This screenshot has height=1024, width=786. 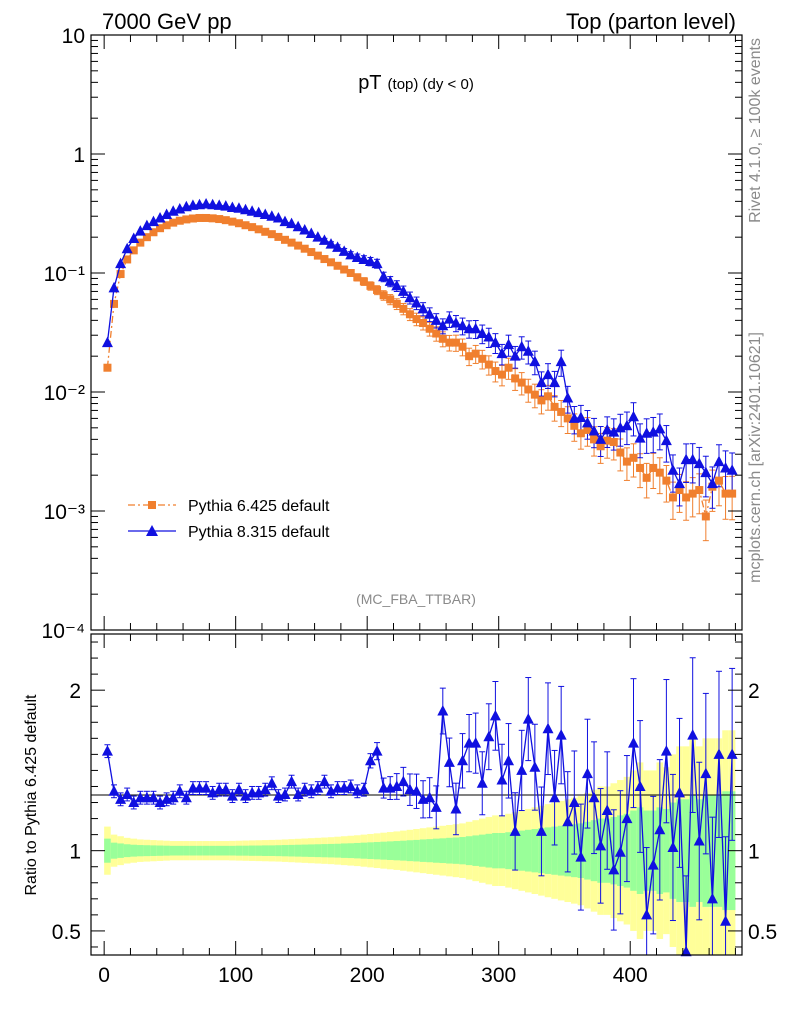 What do you see at coordinates (367, 975) in the screenshot?
I see `ratio-x-tick-label: 200` at bounding box center [367, 975].